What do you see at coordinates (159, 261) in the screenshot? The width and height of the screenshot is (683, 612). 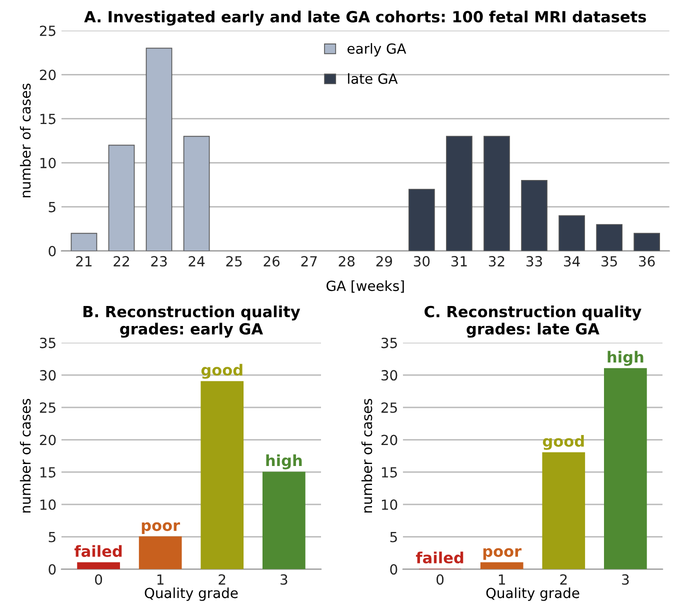 I see `x-tick-label: 23` at bounding box center [159, 261].